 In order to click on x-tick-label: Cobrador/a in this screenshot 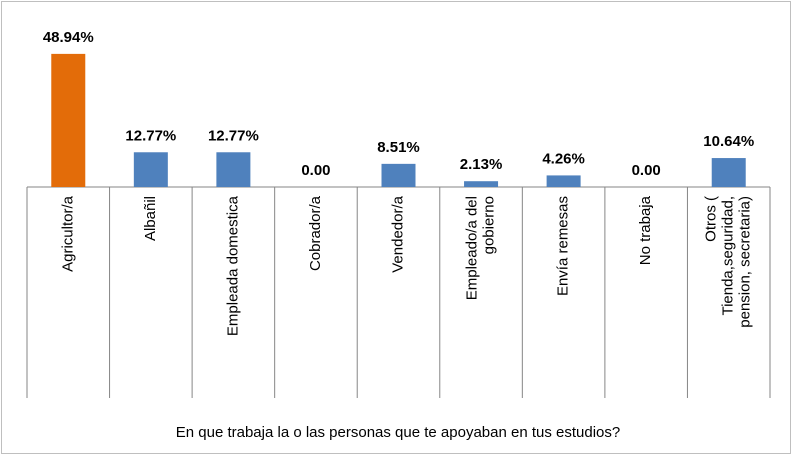, I will do `click(315, 233)`.